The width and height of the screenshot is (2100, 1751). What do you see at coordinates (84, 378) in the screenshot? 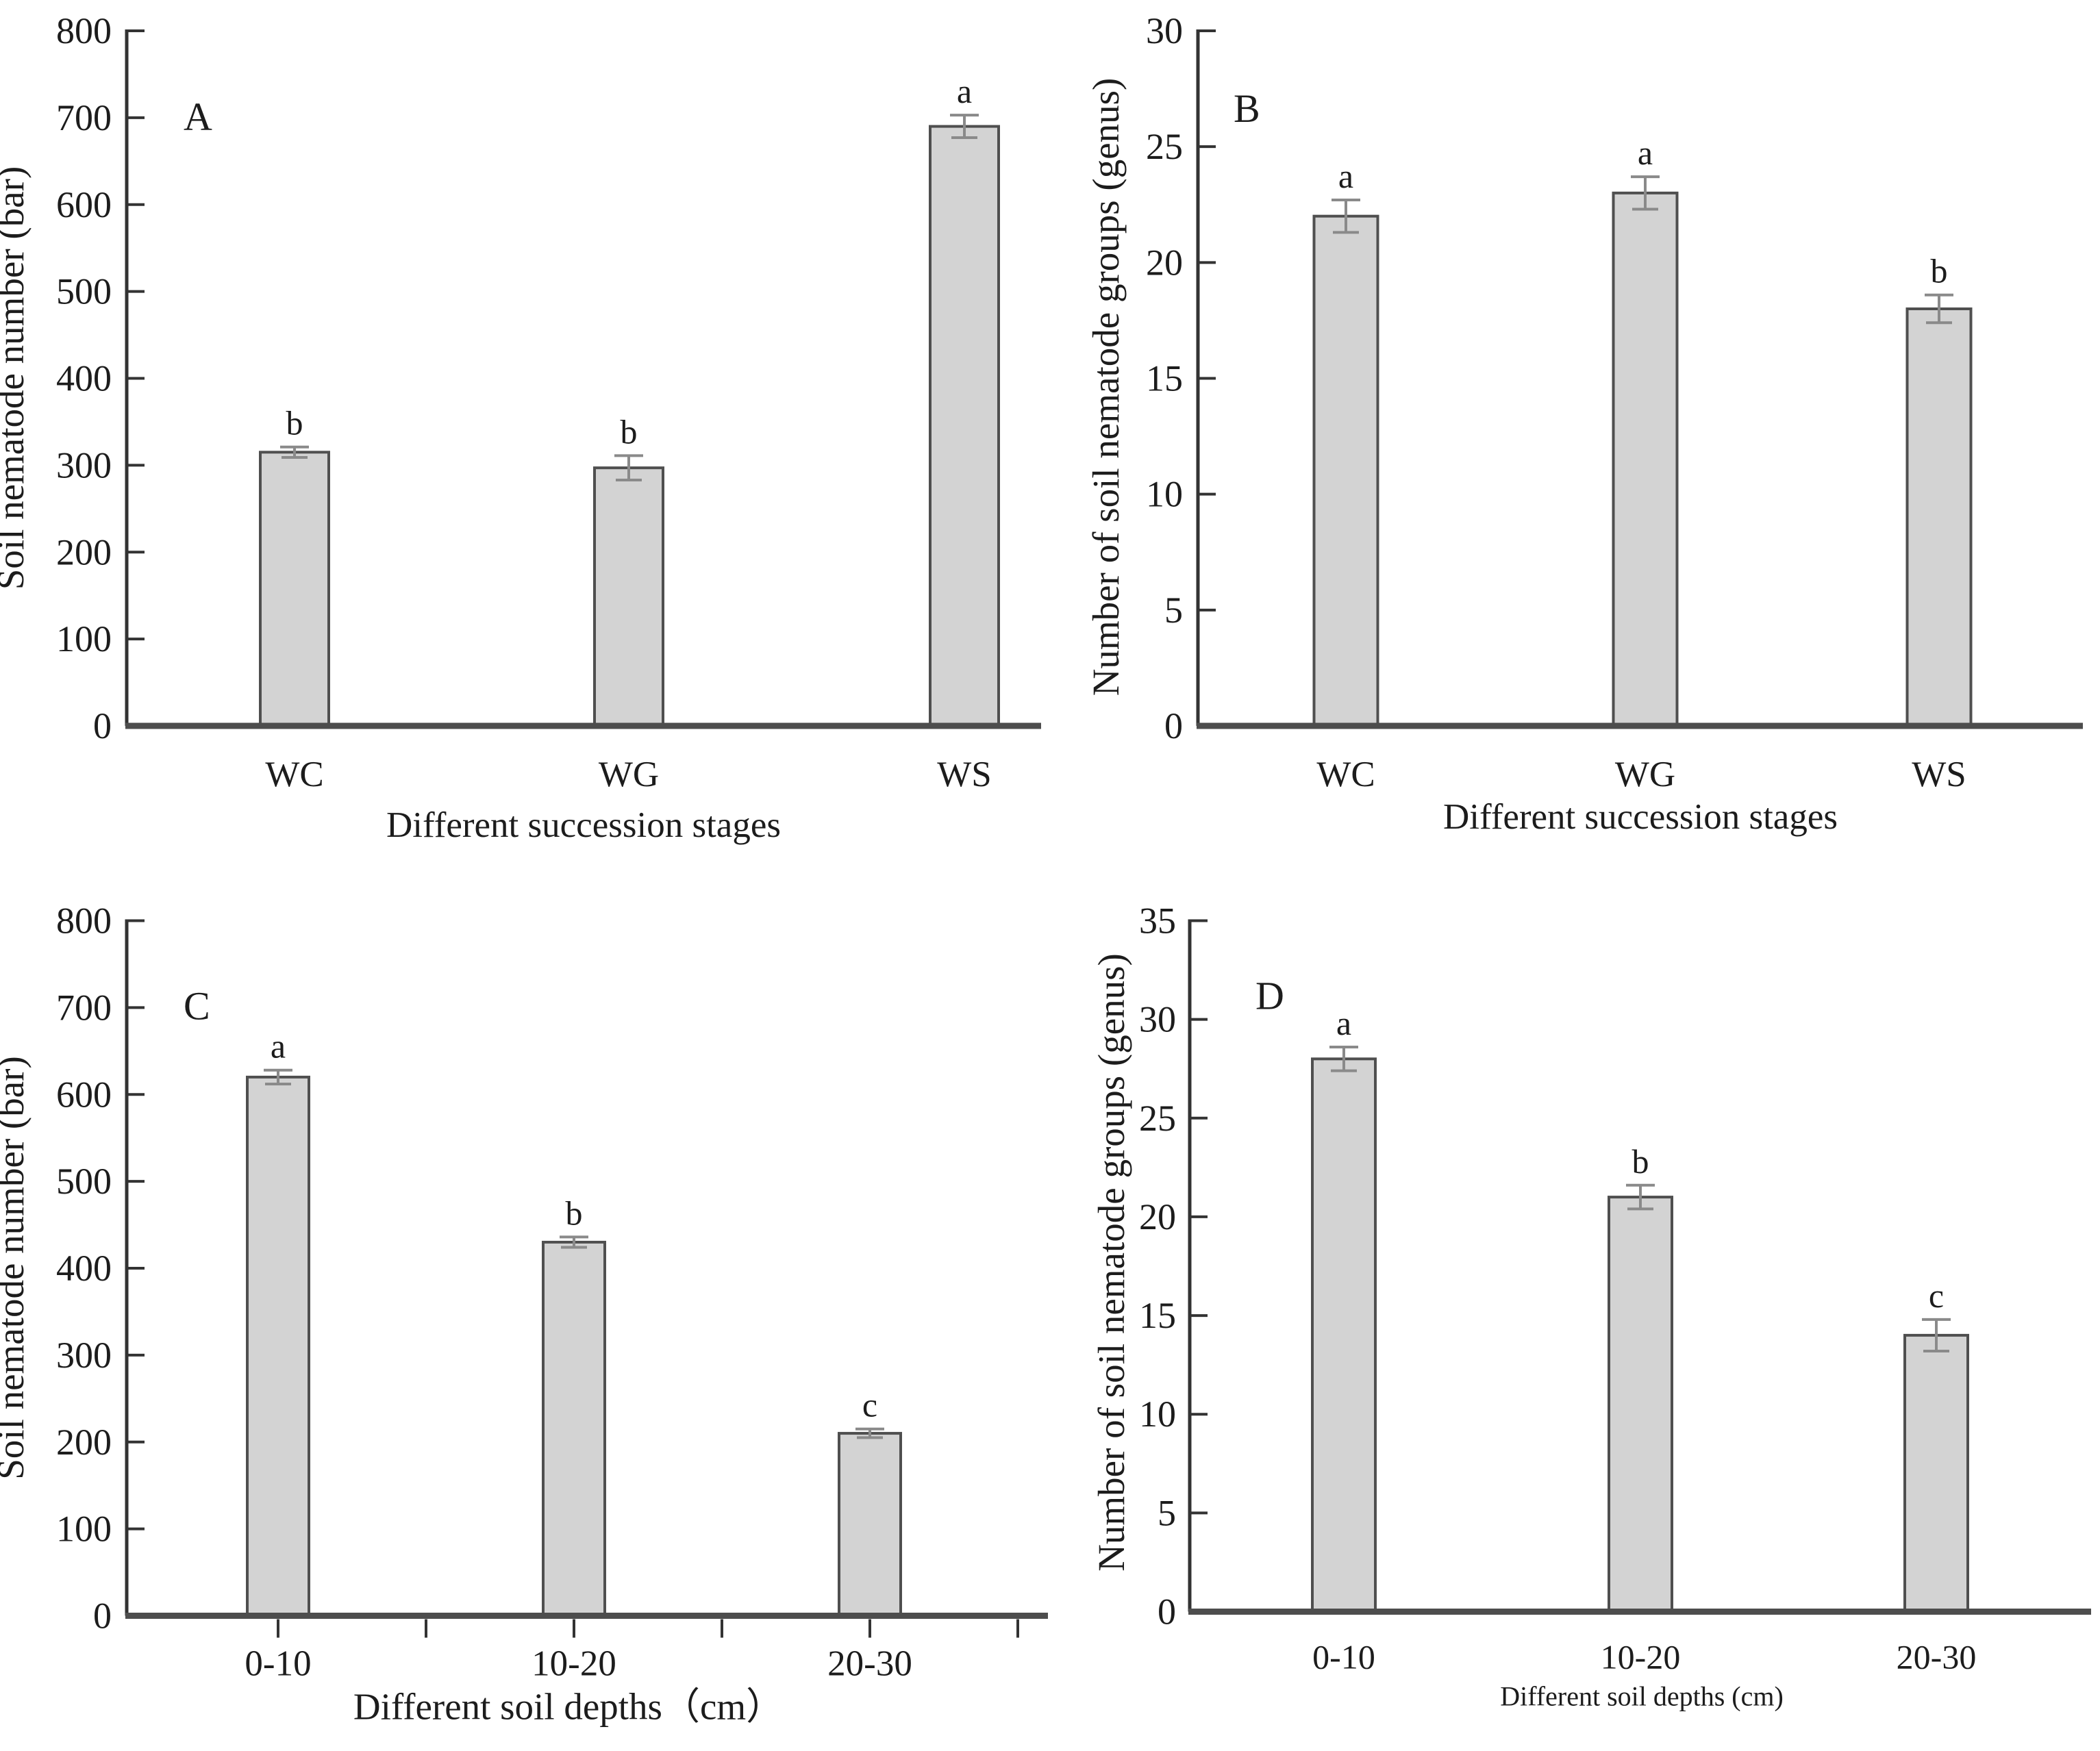
I see `y-tick-label-a-400: 400` at bounding box center [84, 378].